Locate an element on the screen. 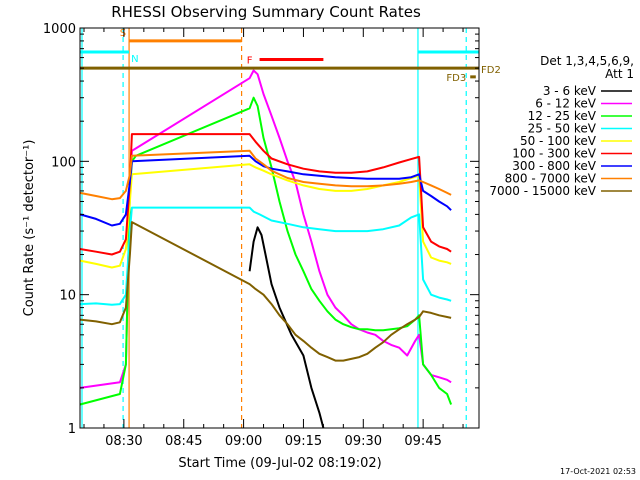 The width and height of the screenshot is (640, 480). state-bars: S N F FD2 FD3 is located at coordinates (290, 56).